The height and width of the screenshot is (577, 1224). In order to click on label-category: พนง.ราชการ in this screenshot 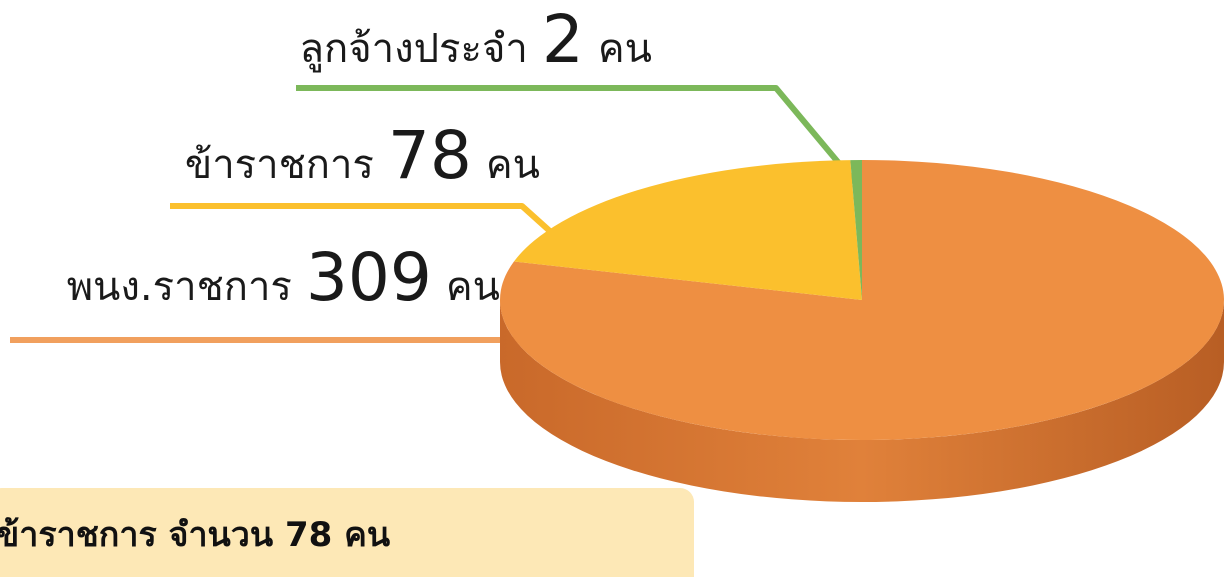, I will do `click(179, 287)`.